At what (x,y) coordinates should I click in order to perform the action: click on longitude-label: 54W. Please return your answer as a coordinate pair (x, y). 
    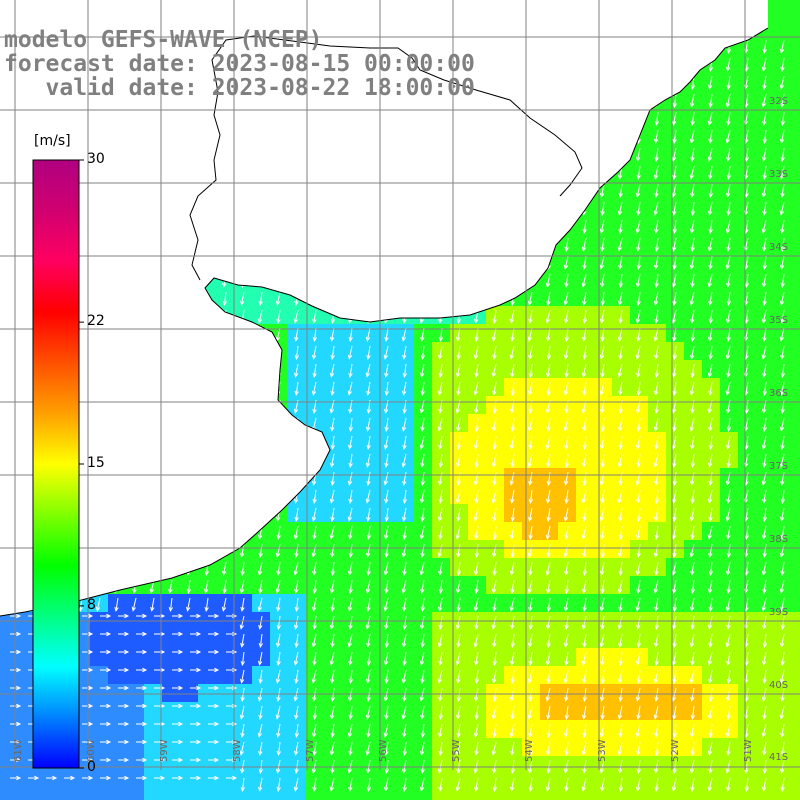
    Looking at the image, I should click on (529, 750).